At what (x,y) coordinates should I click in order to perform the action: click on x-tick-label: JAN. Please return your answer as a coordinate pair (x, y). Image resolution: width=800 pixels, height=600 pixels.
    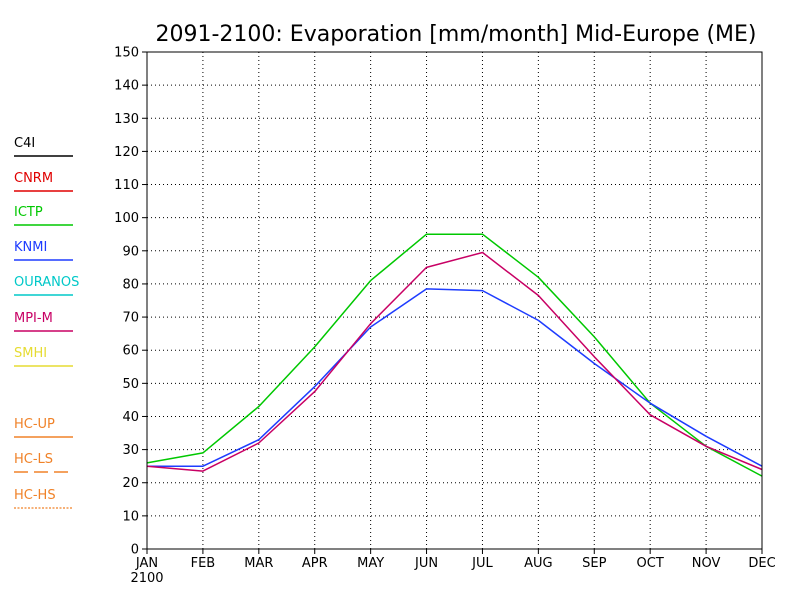
    Looking at the image, I should click on (146, 563).